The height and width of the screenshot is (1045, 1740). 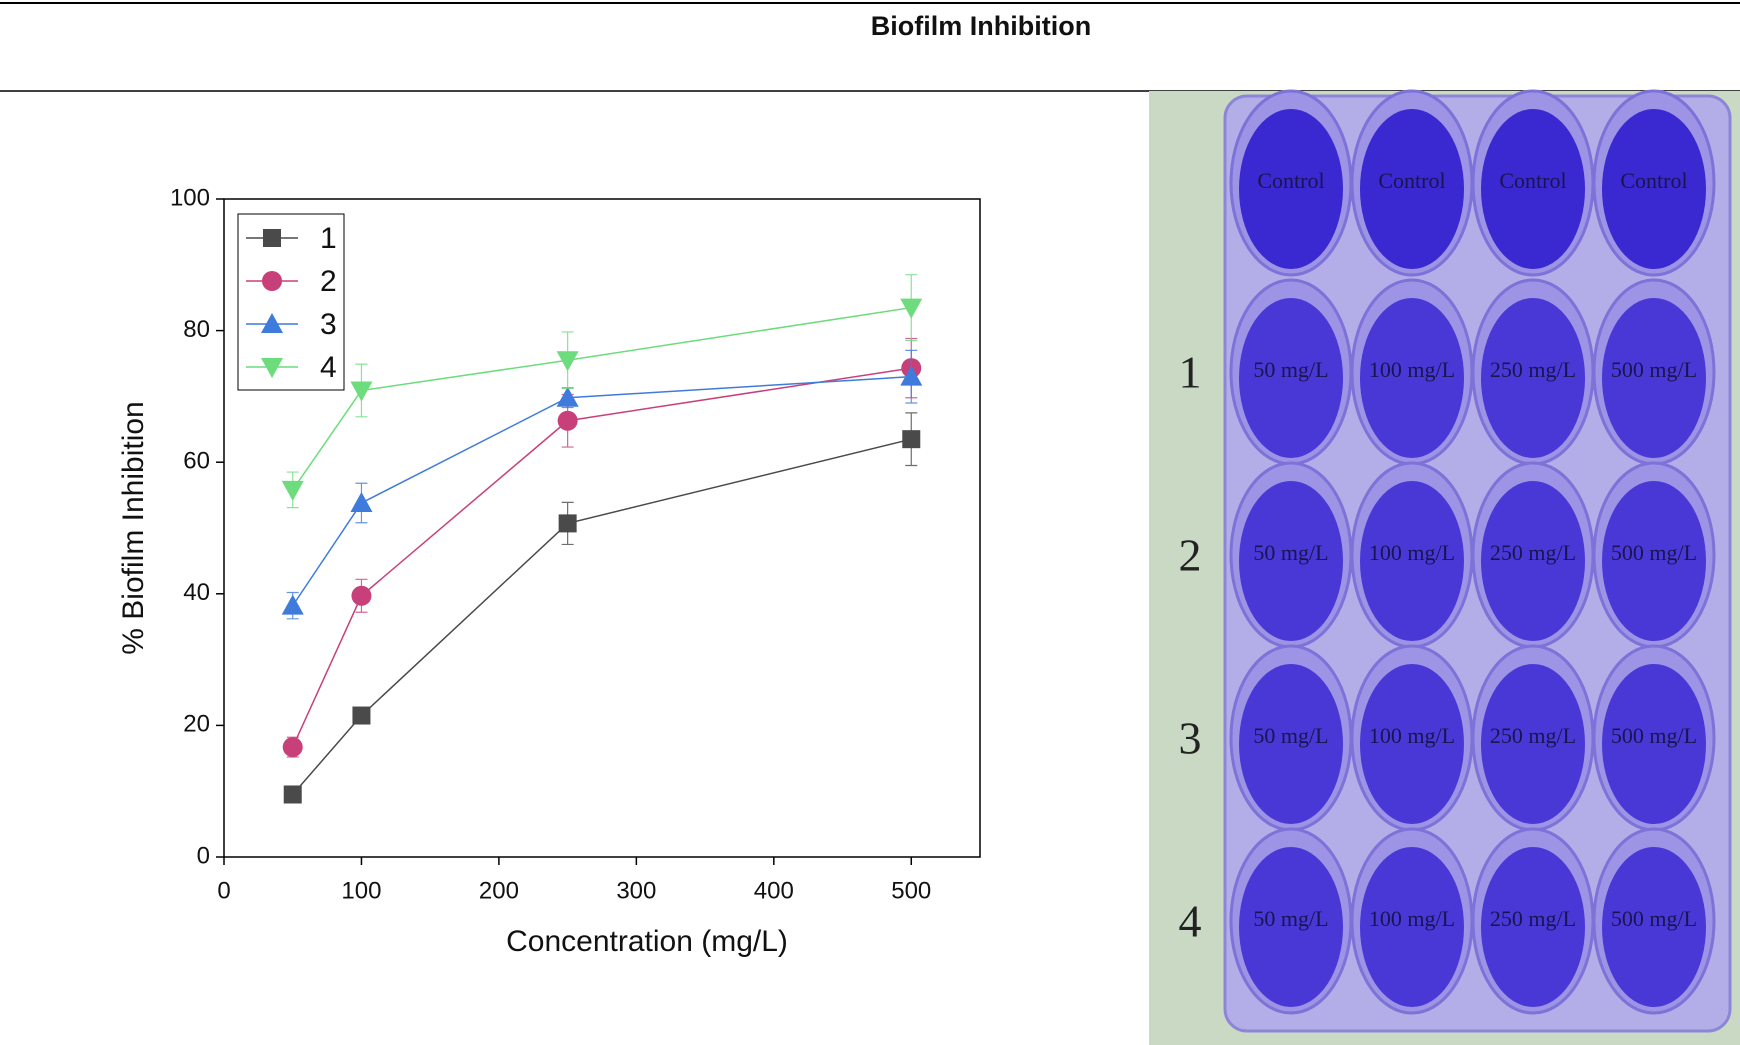 I want to click on header-title: Biofilm Inhibition, so click(x=981, y=26).